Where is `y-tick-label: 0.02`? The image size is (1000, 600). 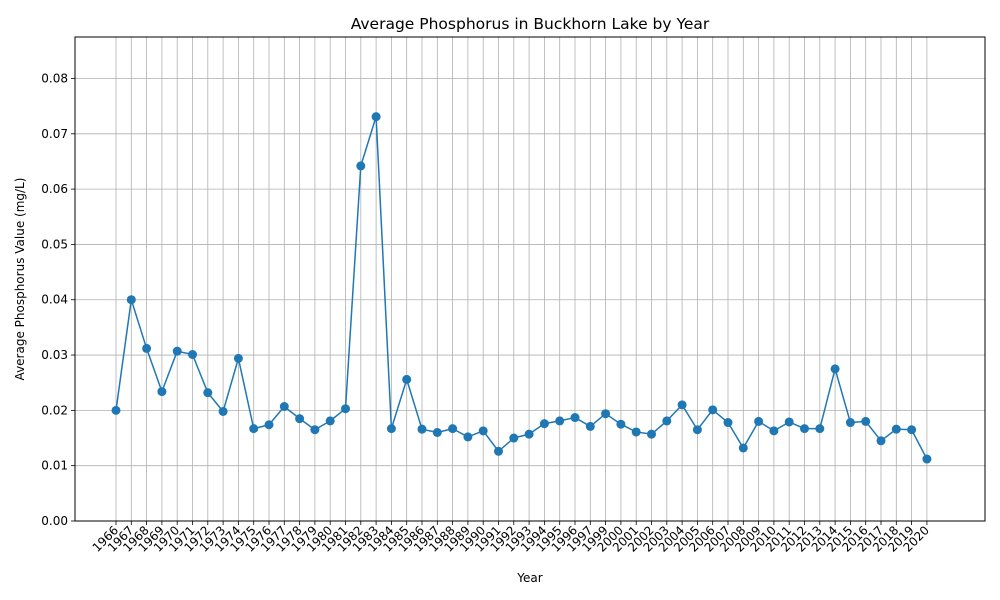
y-tick-label: 0.02 is located at coordinates (54, 410).